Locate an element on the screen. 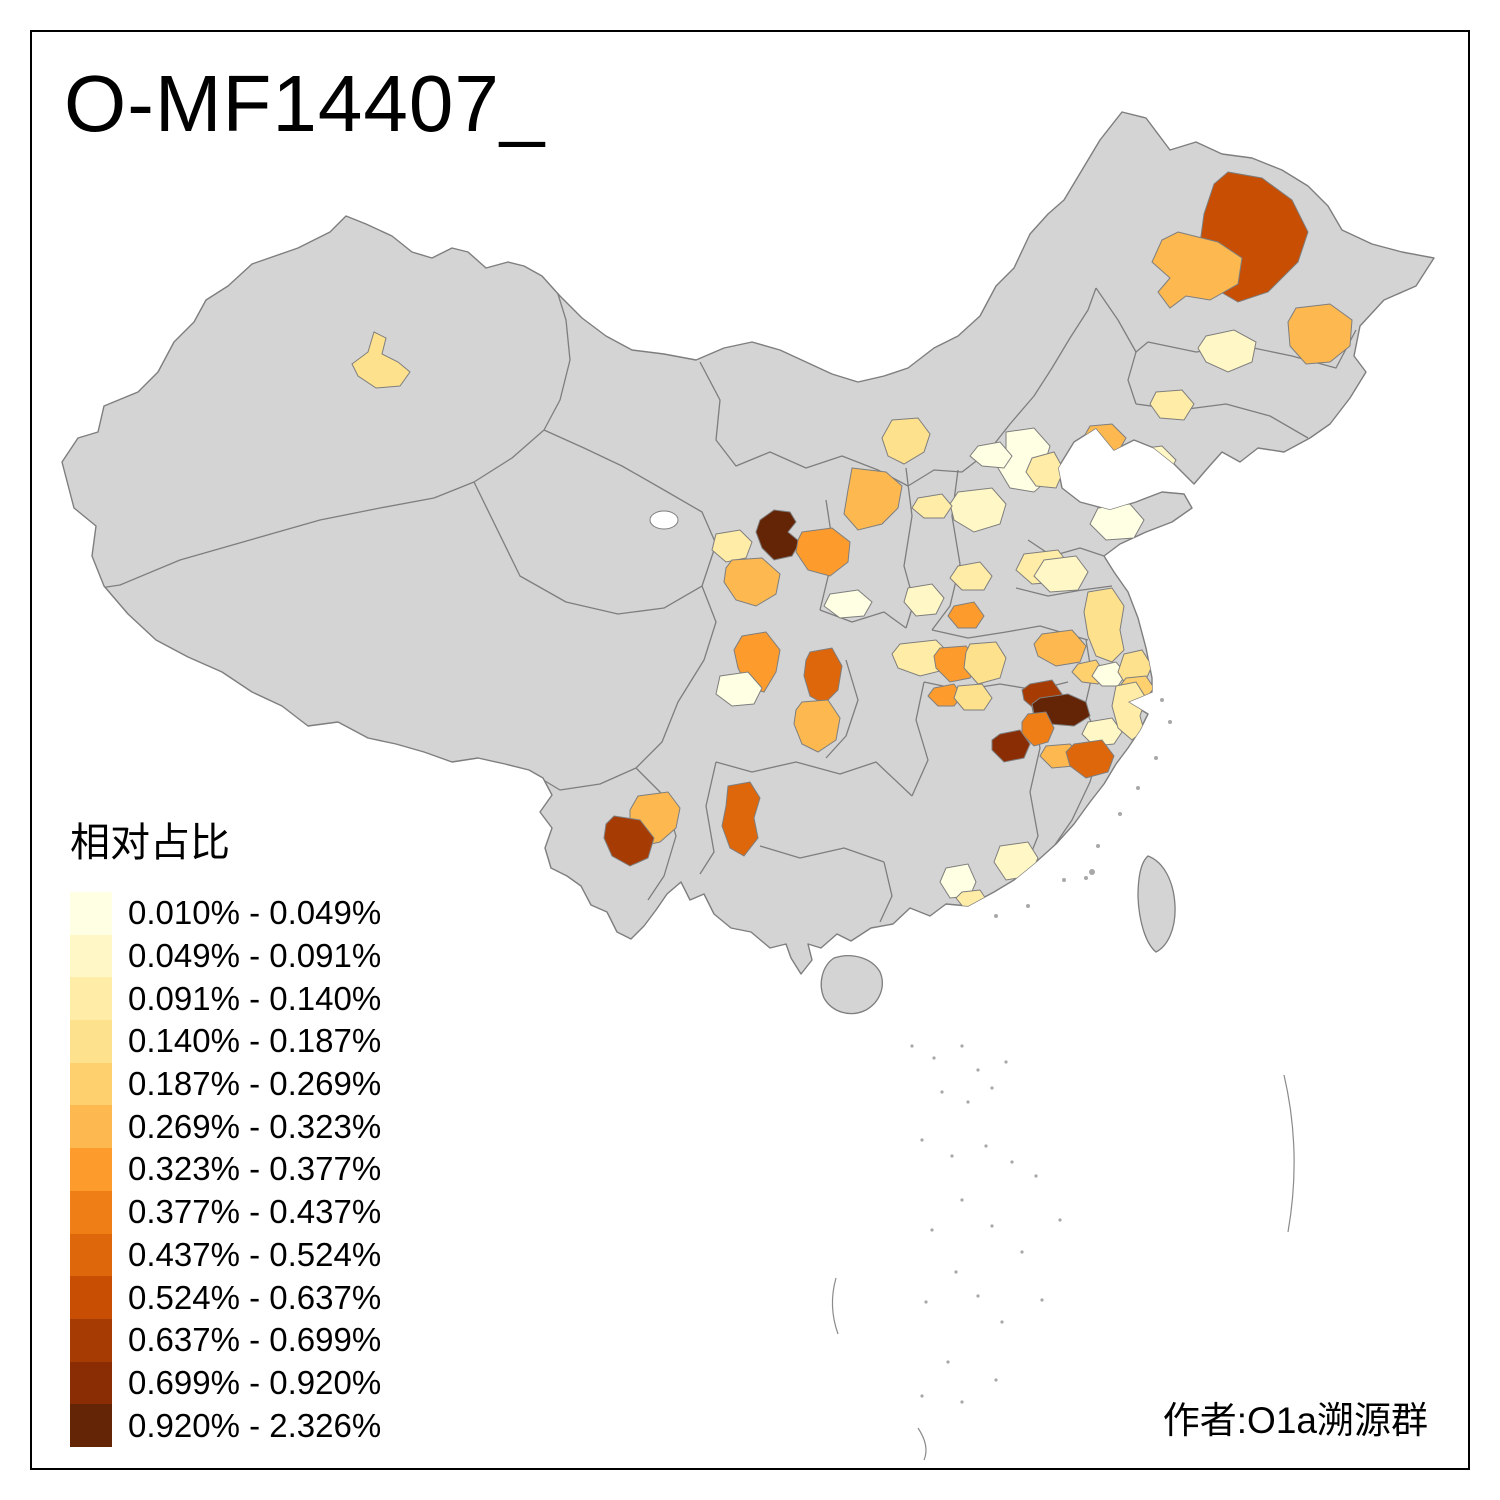 Image resolution: width=1500 pixels, height=1500 pixels. legend-label: 0.269% - 0.323% is located at coordinates (255, 1126).